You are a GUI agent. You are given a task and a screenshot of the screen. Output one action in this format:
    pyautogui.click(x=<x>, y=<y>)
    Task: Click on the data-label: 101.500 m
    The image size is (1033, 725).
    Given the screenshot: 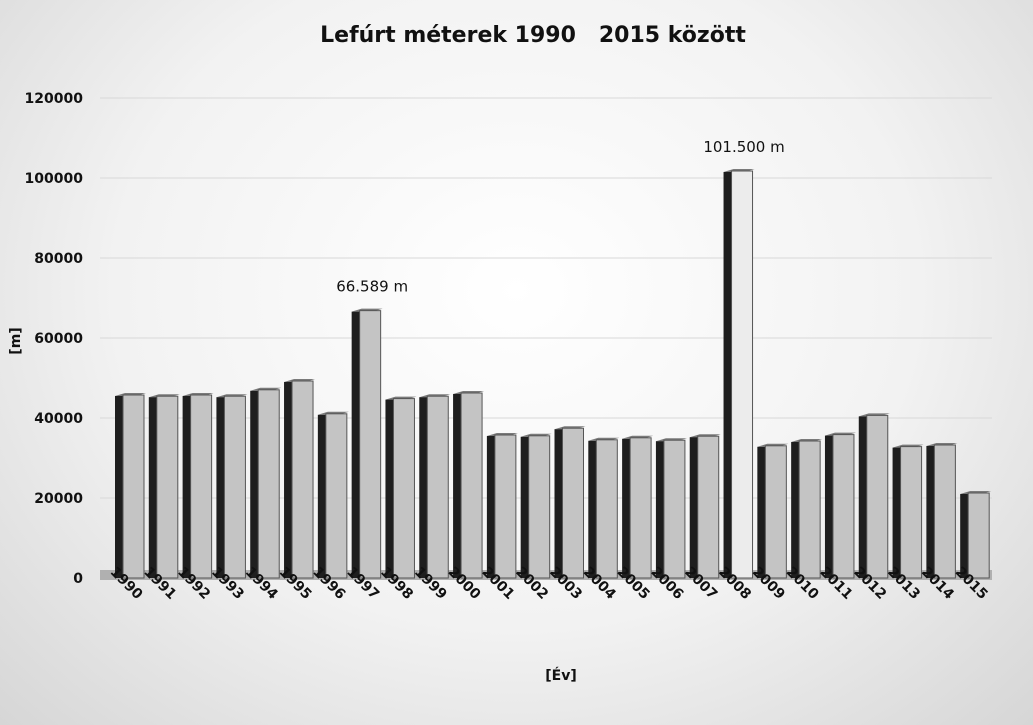 What is the action you would take?
    pyautogui.click(x=743, y=147)
    